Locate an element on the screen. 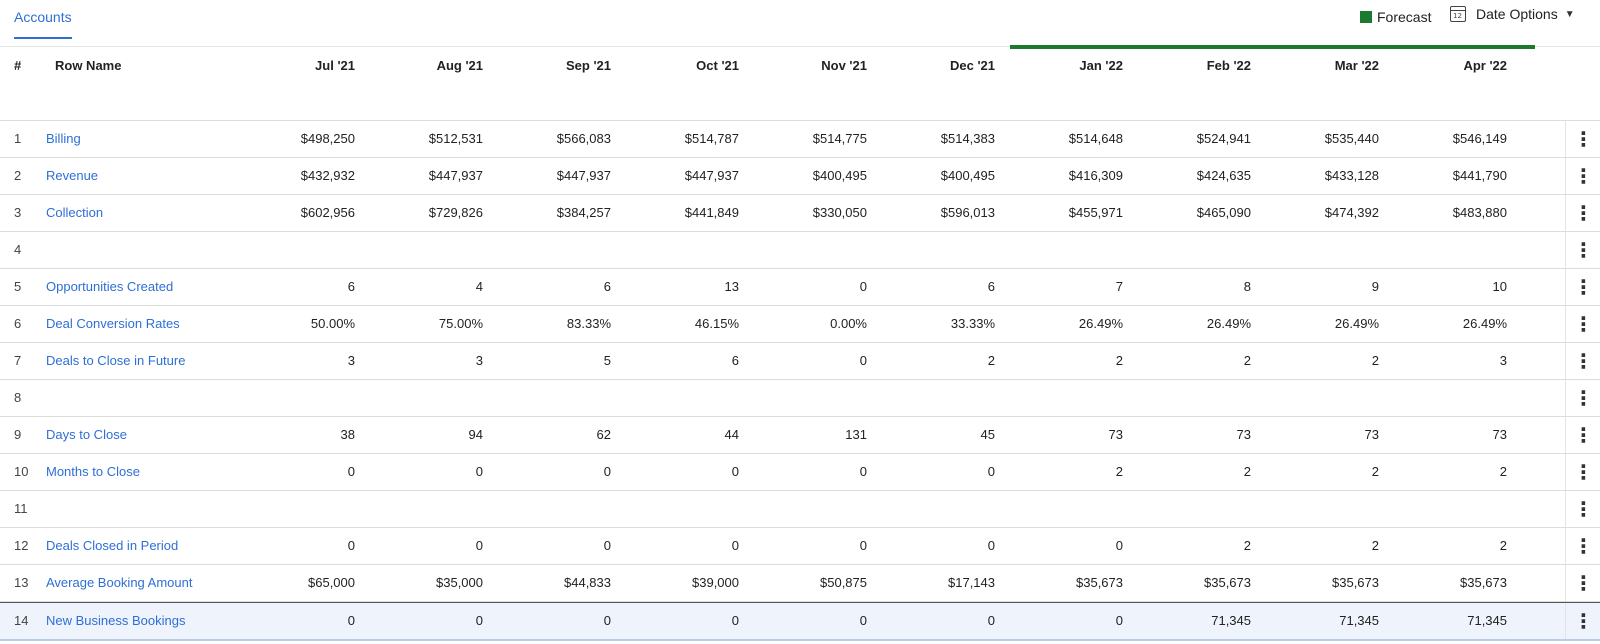 The width and height of the screenshot is (1600, 644). row-name-link: Average Booking Amount is located at coordinates (119, 582).